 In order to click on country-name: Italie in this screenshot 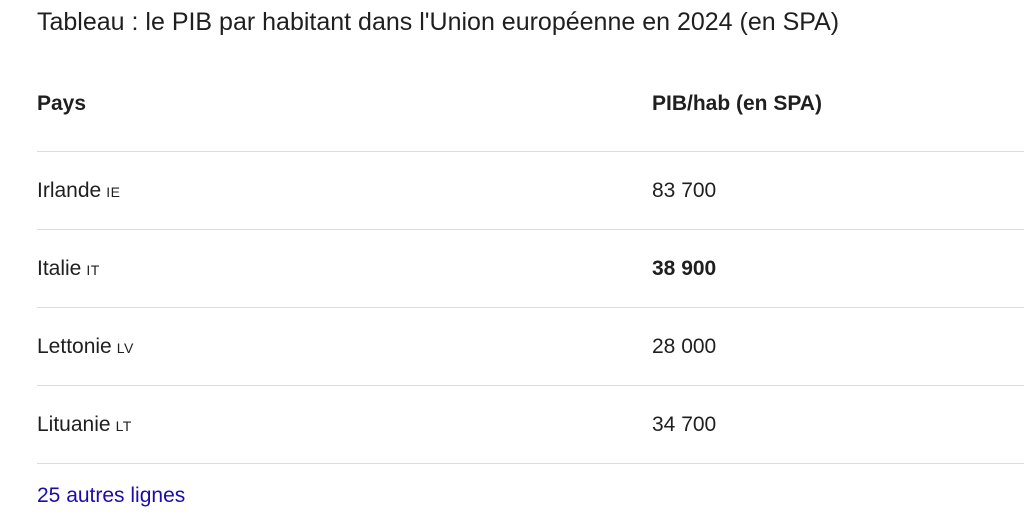, I will do `click(59, 268)`.